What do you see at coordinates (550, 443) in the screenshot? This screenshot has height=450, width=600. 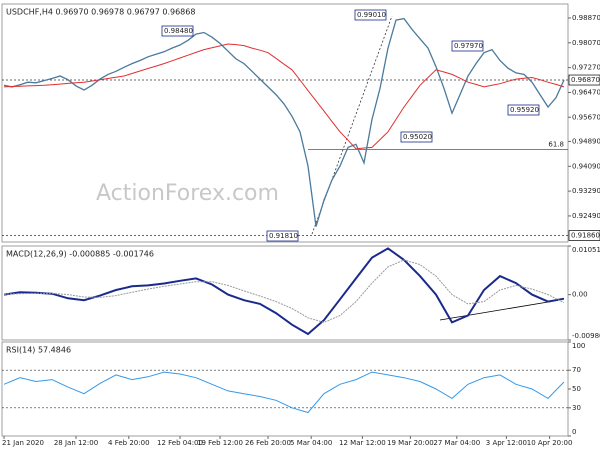 I see `x-tick-label: 10 Apr 20:00` at bounding box center [550, 443].